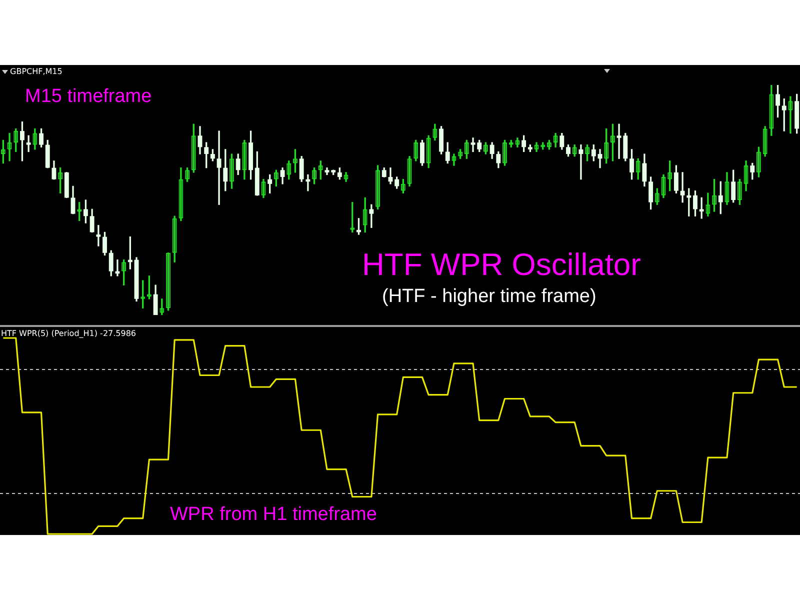  Describe the element at coordinates (88, 96) in the screenshot. I see `annotation: M15 timeframe` at that location.